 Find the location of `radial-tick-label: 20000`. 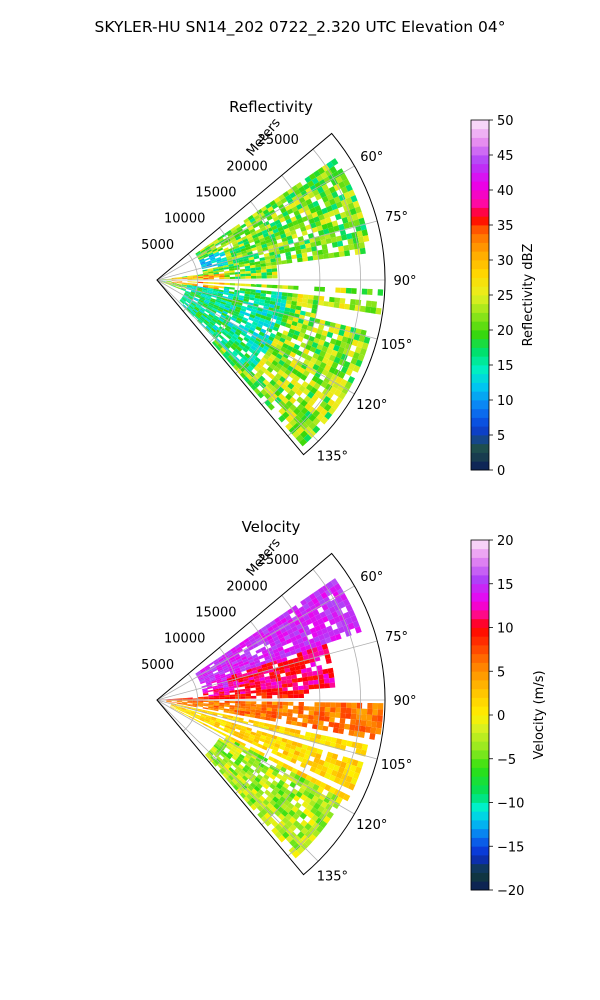

radial-tick-label: 20000 is located at coordinates (246, 166).